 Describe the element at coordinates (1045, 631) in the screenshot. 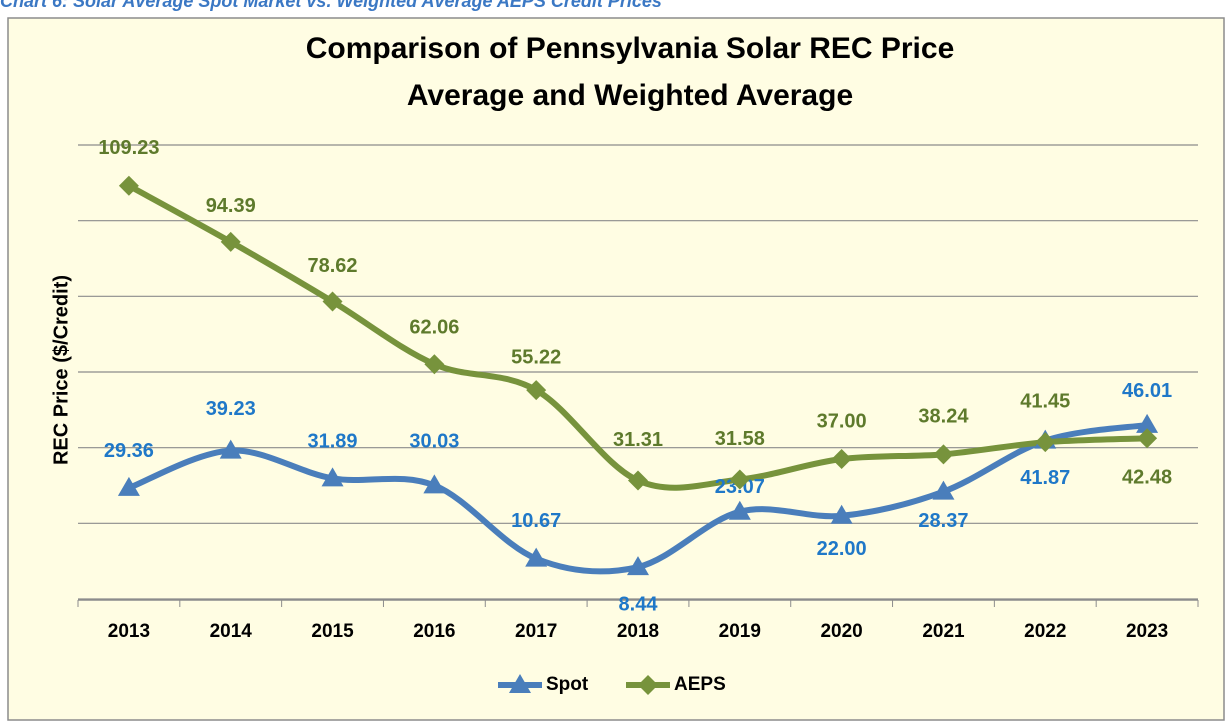

I see `x-tick-label: 2022` at that location.